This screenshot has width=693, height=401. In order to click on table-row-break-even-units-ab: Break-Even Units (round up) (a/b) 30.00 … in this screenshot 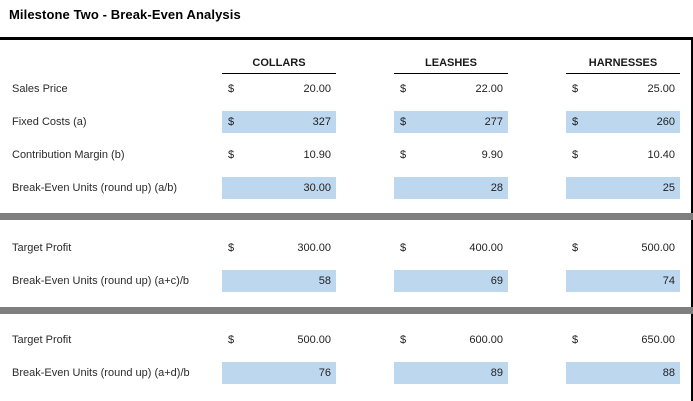, I will do `click(346, 188)`.